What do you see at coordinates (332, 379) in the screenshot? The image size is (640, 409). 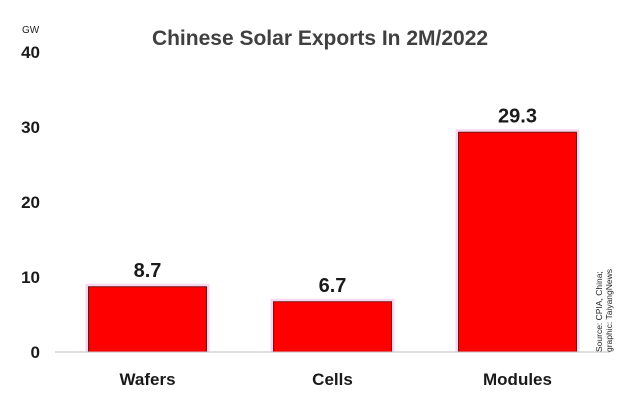 I see `x-tick-label: Cells` at bounding box center [332, 379].